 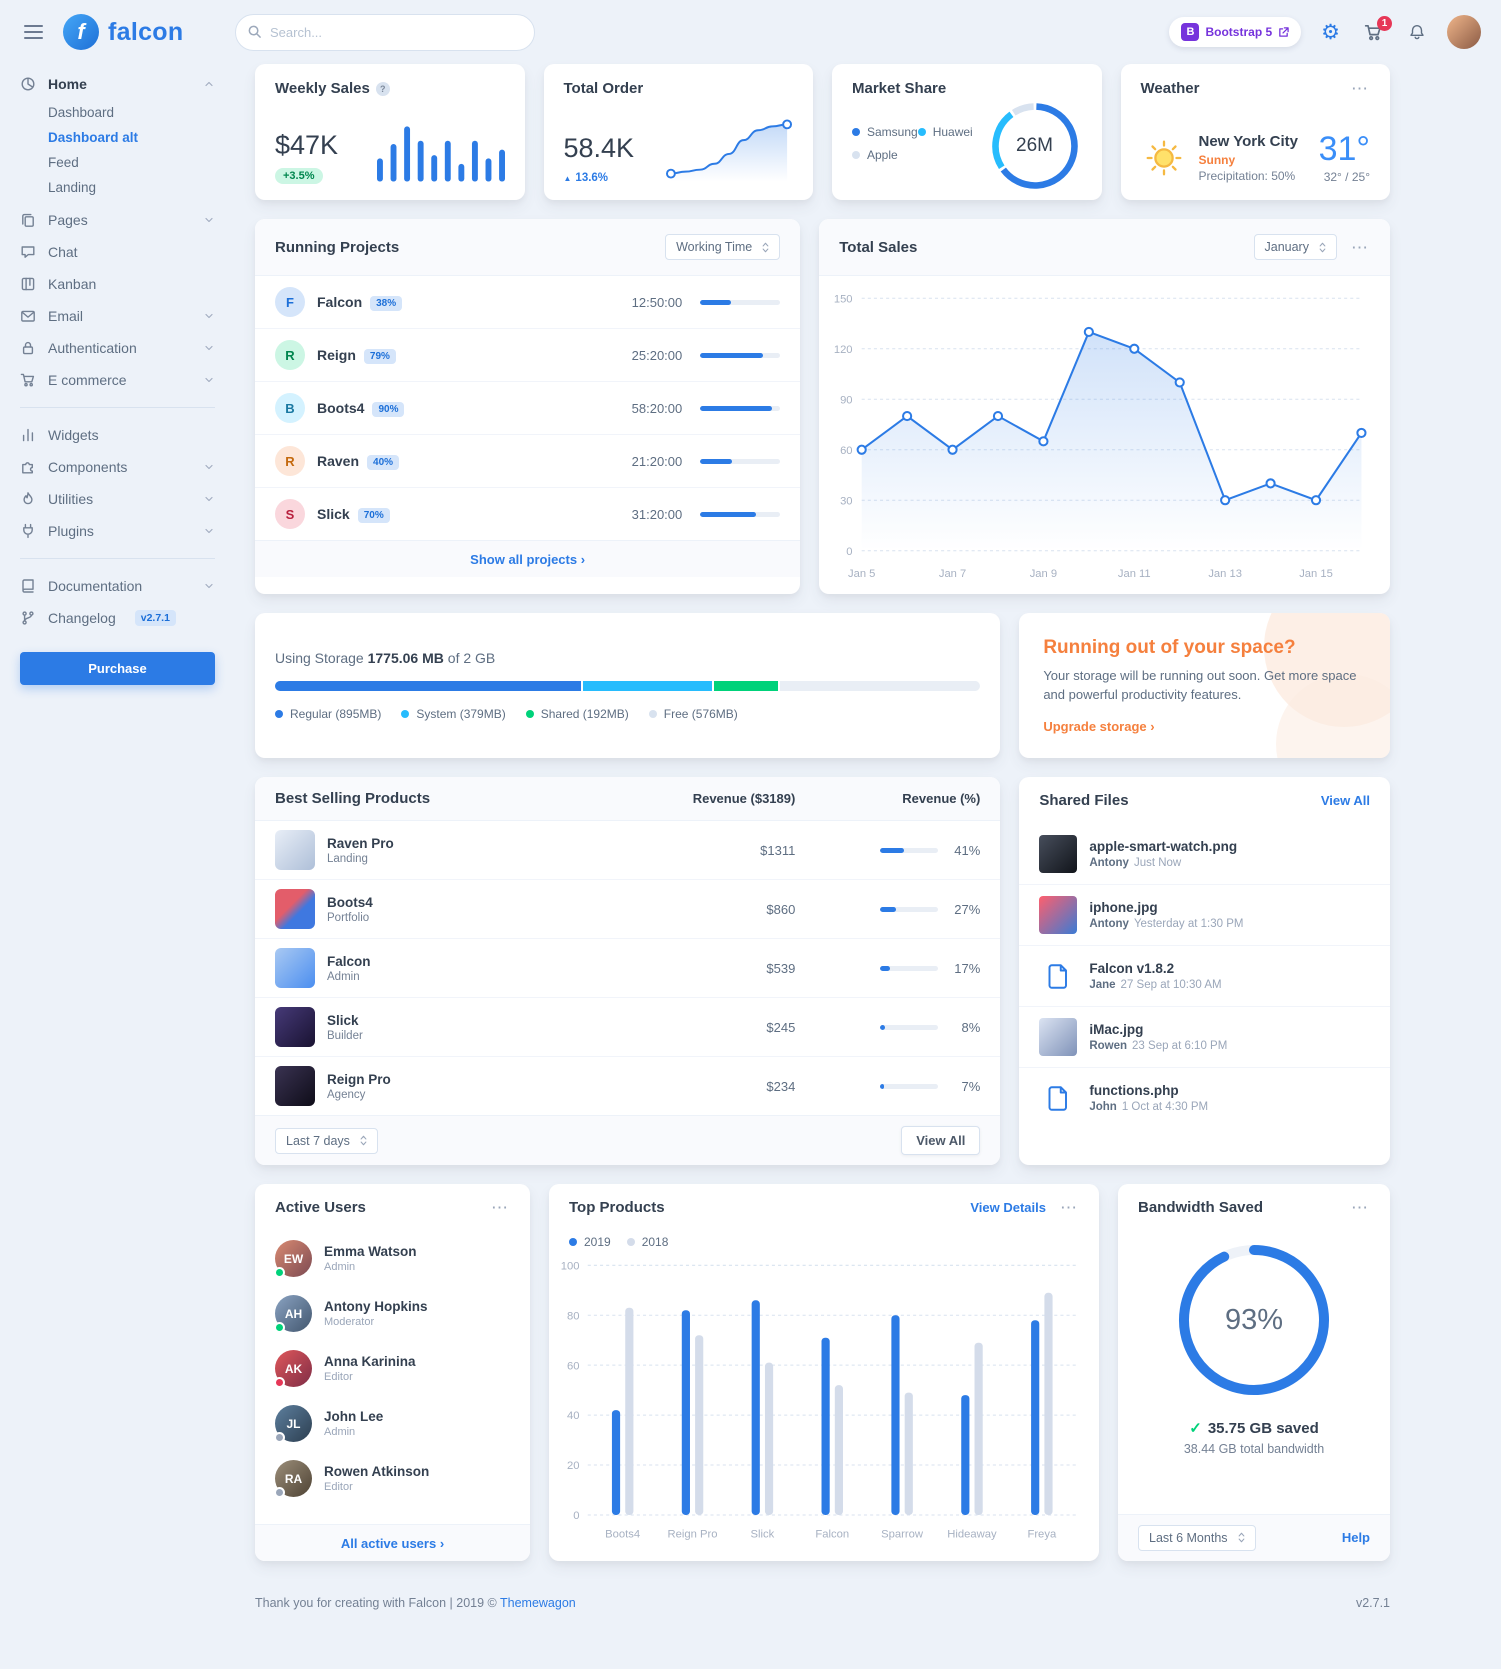 I want to click on sidebar-item-label: Utilities, so click(x=71, y=499).